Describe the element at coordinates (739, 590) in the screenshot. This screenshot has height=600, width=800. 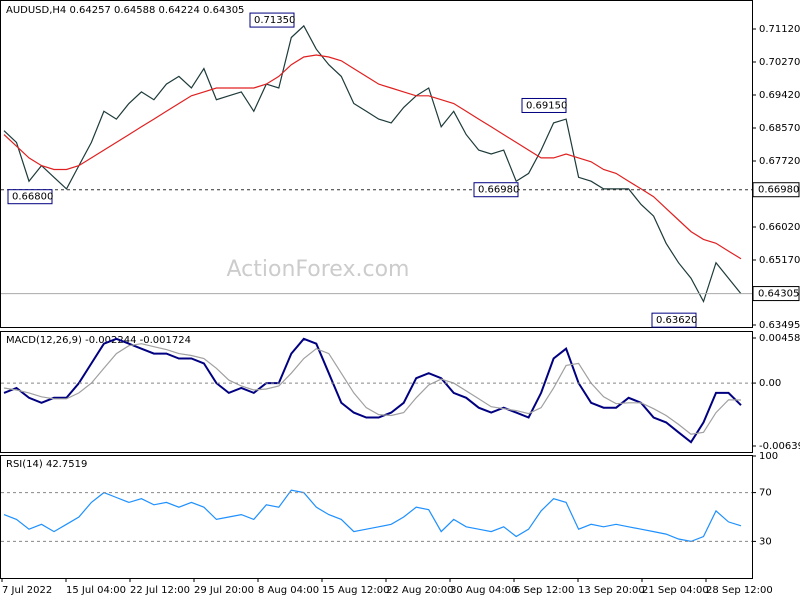
I see `x-tick-label: 28 Sep 12:00` at that location.